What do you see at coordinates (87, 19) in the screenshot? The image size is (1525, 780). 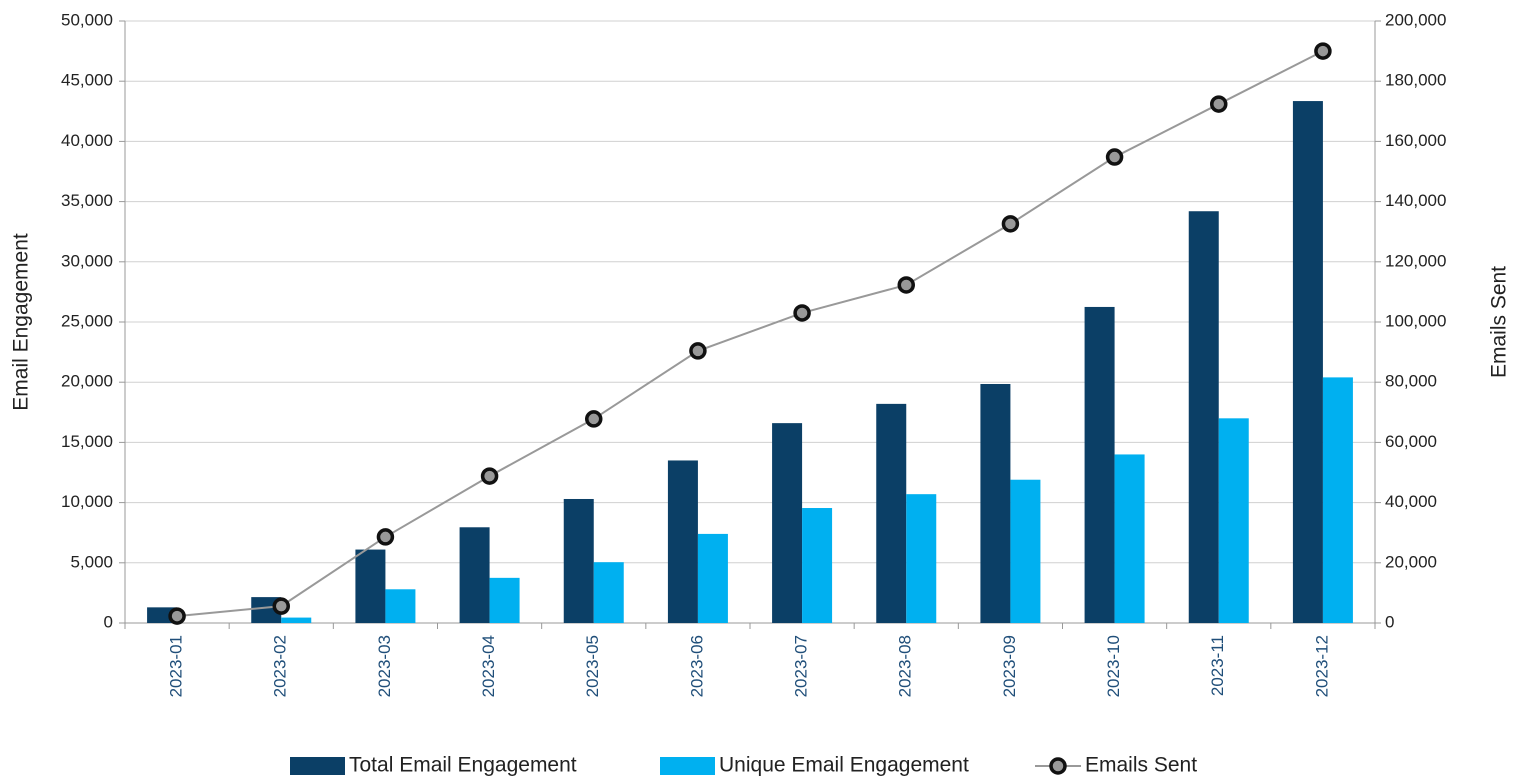 I see `y-tick-label: 50,000` at bounding box center [87, 19].